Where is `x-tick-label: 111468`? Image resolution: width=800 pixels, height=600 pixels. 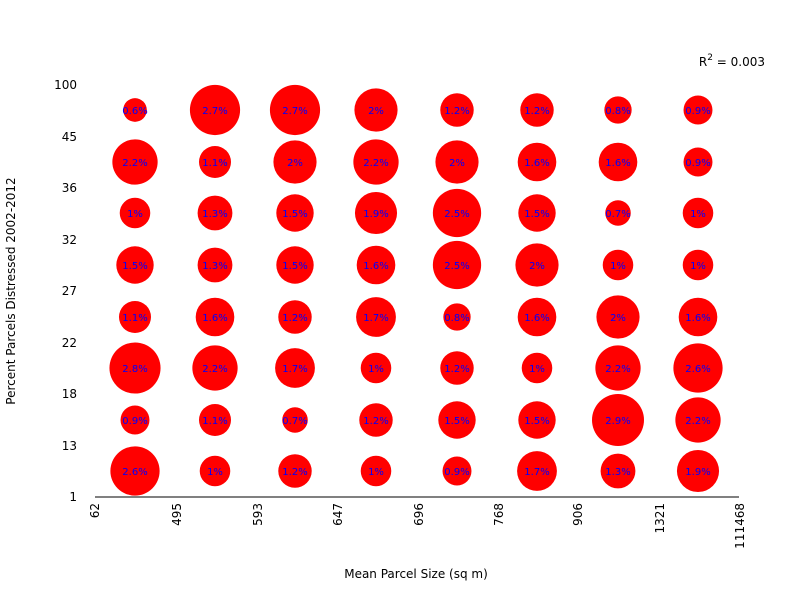 x-tick-label: 111468 is located at coordinates (740, 526).